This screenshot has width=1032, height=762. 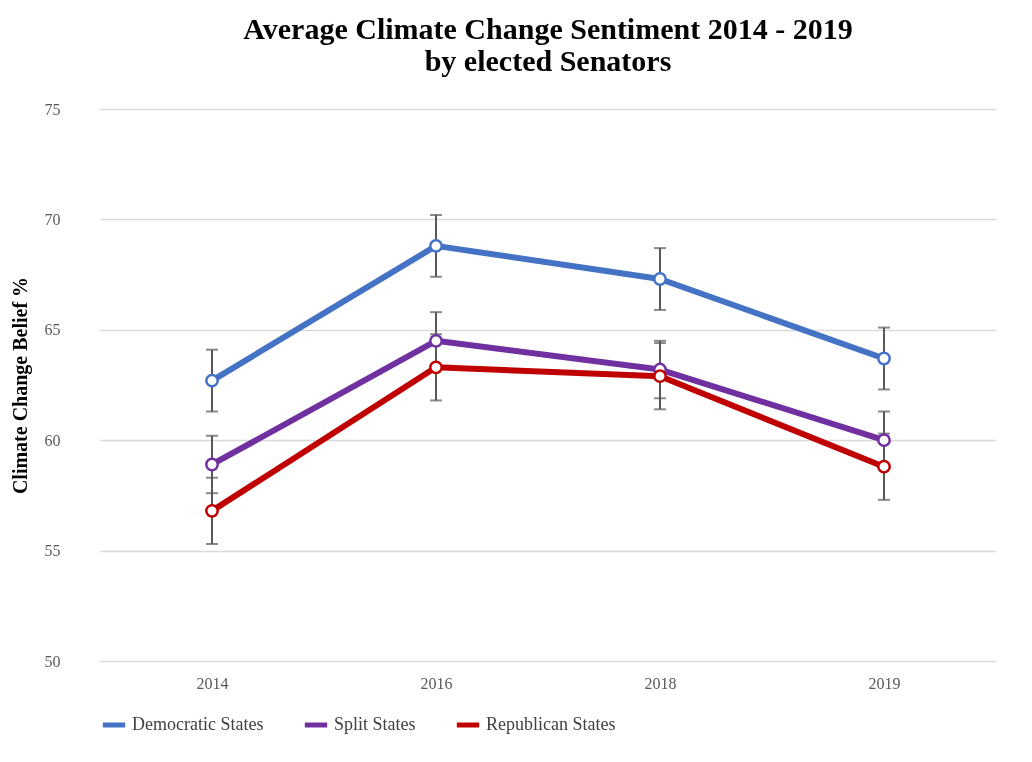 I want to click on y-tick-label: 75, so click(x=52, y=109).